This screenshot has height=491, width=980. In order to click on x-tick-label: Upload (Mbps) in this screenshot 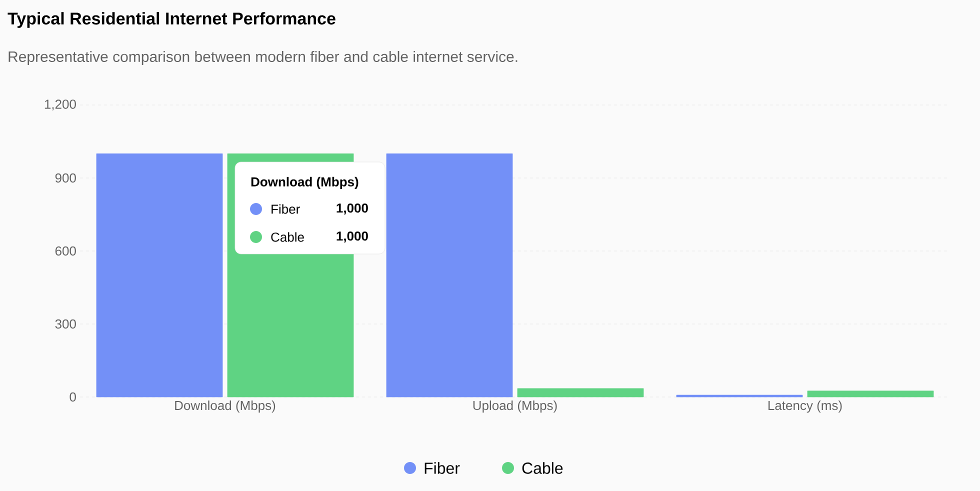, I will do `click(515, 406)`.